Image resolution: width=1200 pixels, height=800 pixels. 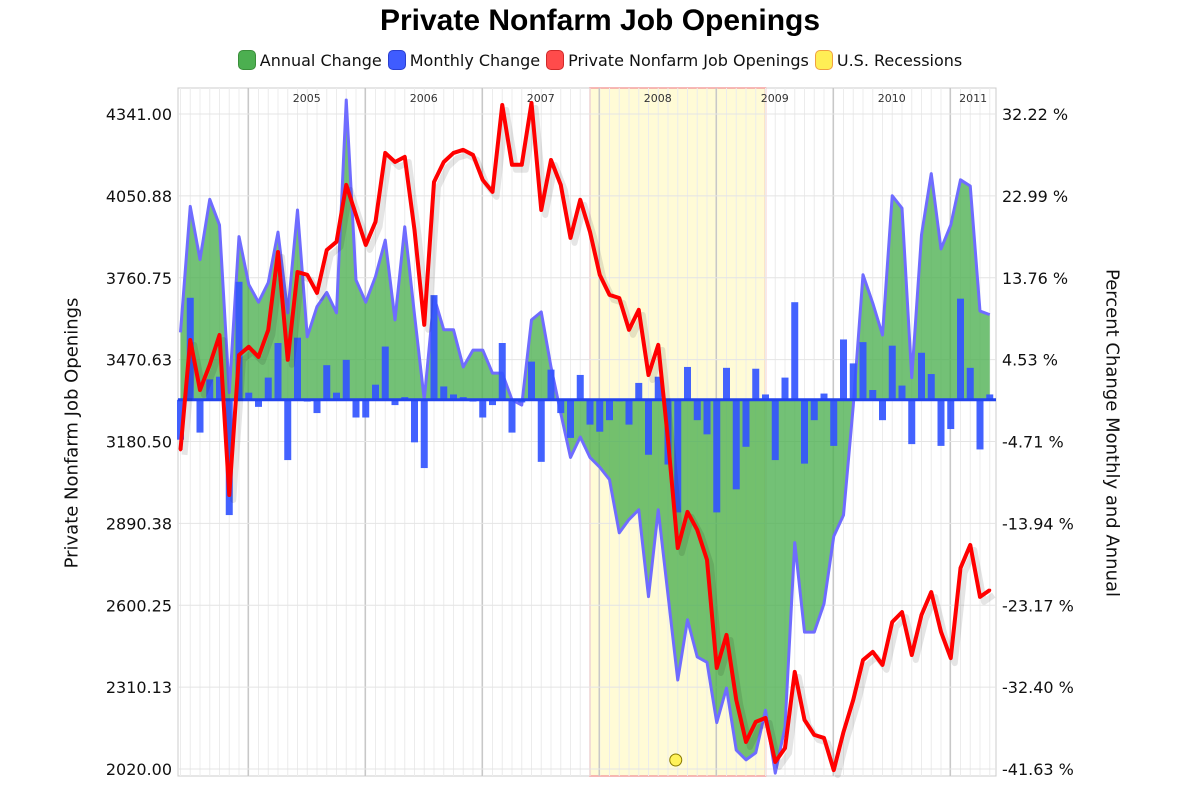 I want to click on y-tick-label-left: 4341.00, so click(x=139, y=114).